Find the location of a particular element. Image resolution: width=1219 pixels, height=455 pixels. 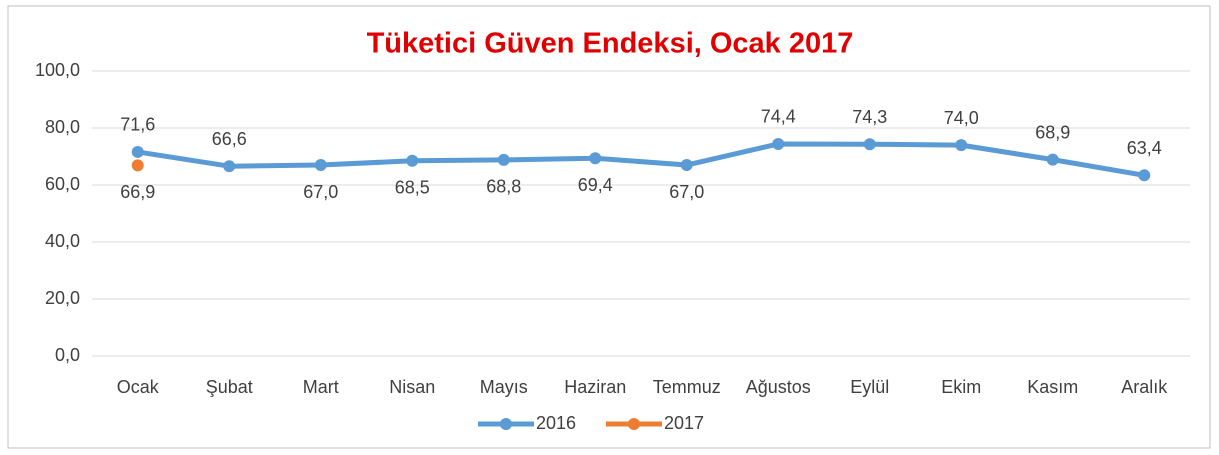

x-tick-label: Ağustos is located at coordinates (778, 387).